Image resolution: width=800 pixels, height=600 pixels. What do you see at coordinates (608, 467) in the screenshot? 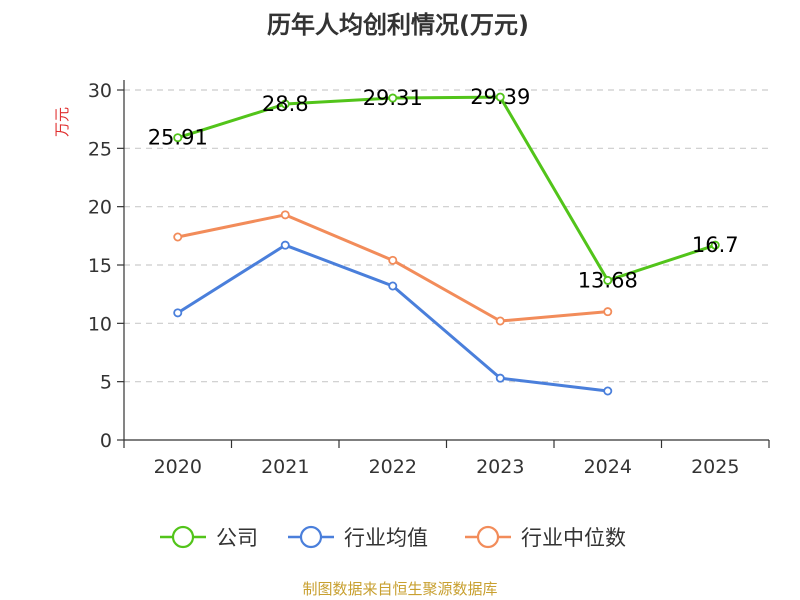
I see `x-tick-label: 2024` at bounding box center [608, 467].